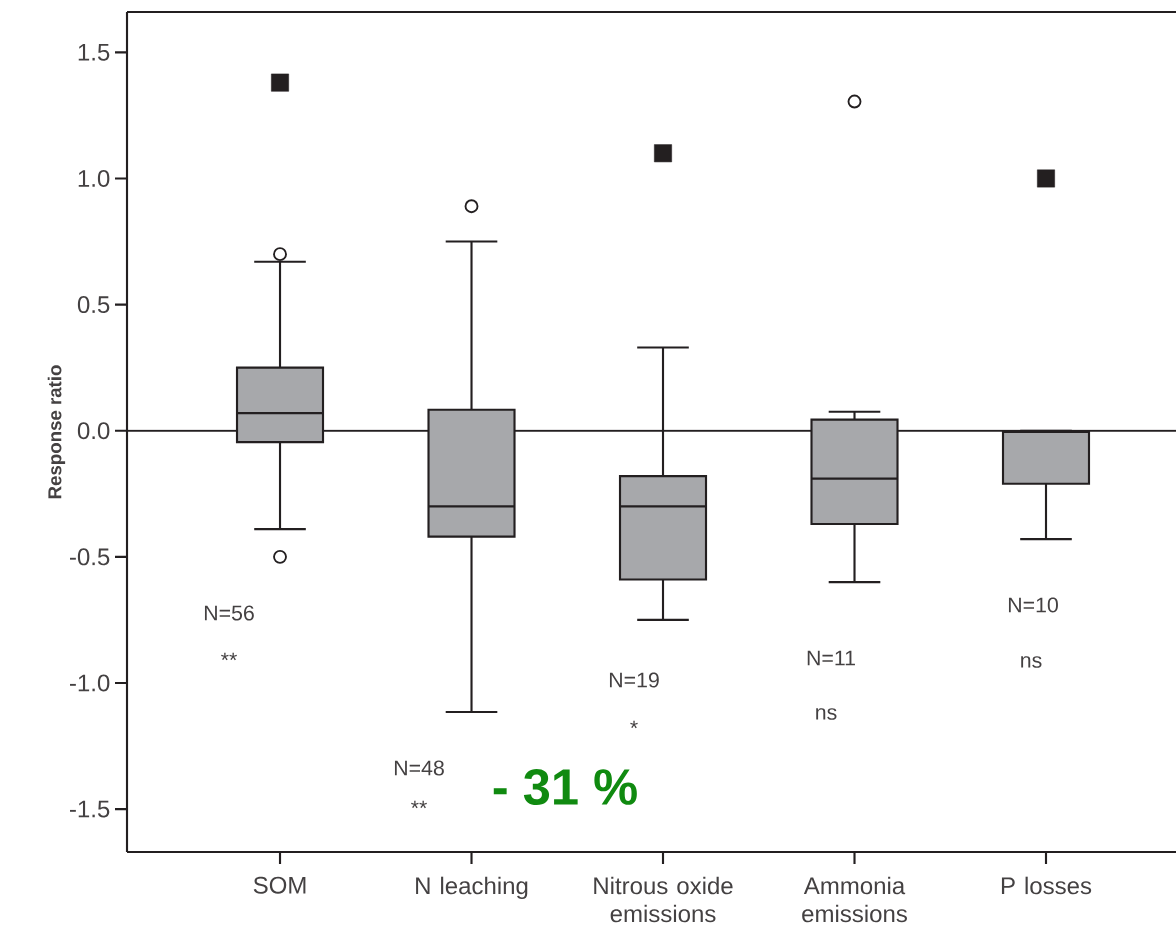 The width and height of the screenshot is (1176, 944). I want to click on y-tick-label: 1.0, so click(94, 178).